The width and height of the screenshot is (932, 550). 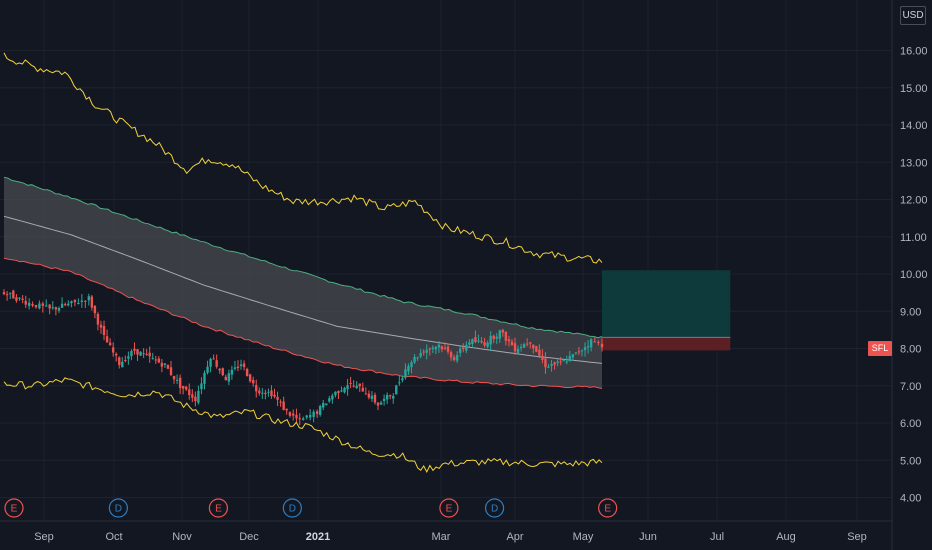 I want to click on long-position-zones, so click(x=666, y=310).